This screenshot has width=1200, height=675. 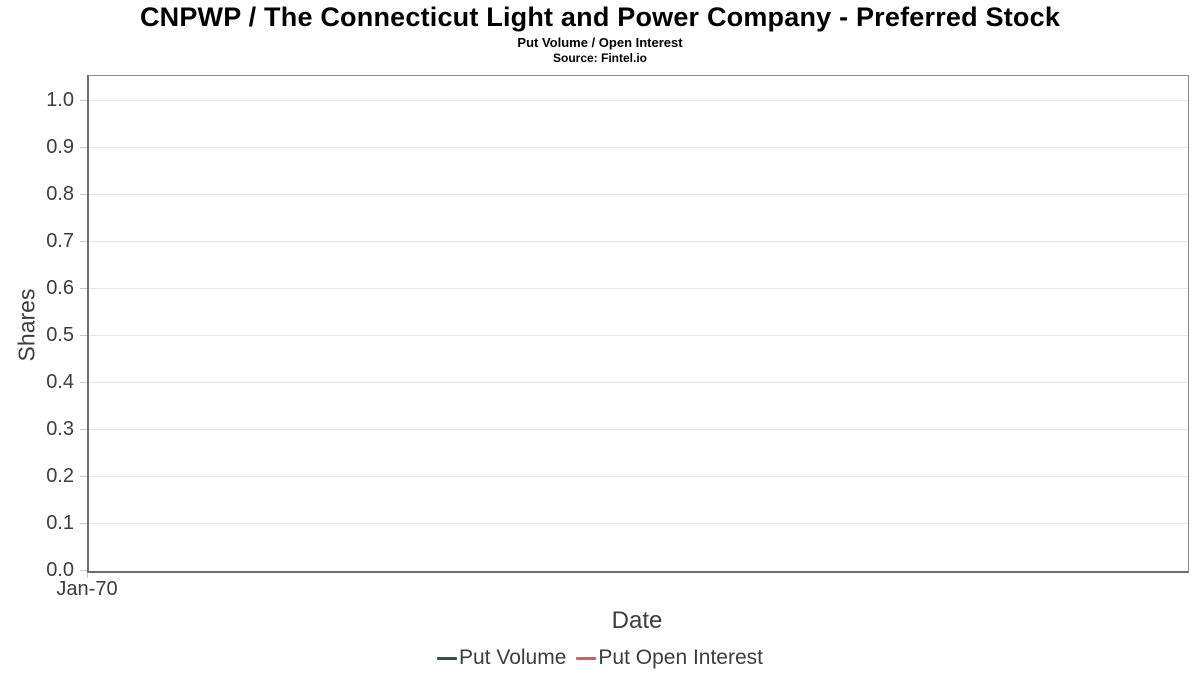 What do you see at coordinates (60, 570) in the screenshot?
I see `y-tick-label: 0.0` at bounding box center [60, 570].